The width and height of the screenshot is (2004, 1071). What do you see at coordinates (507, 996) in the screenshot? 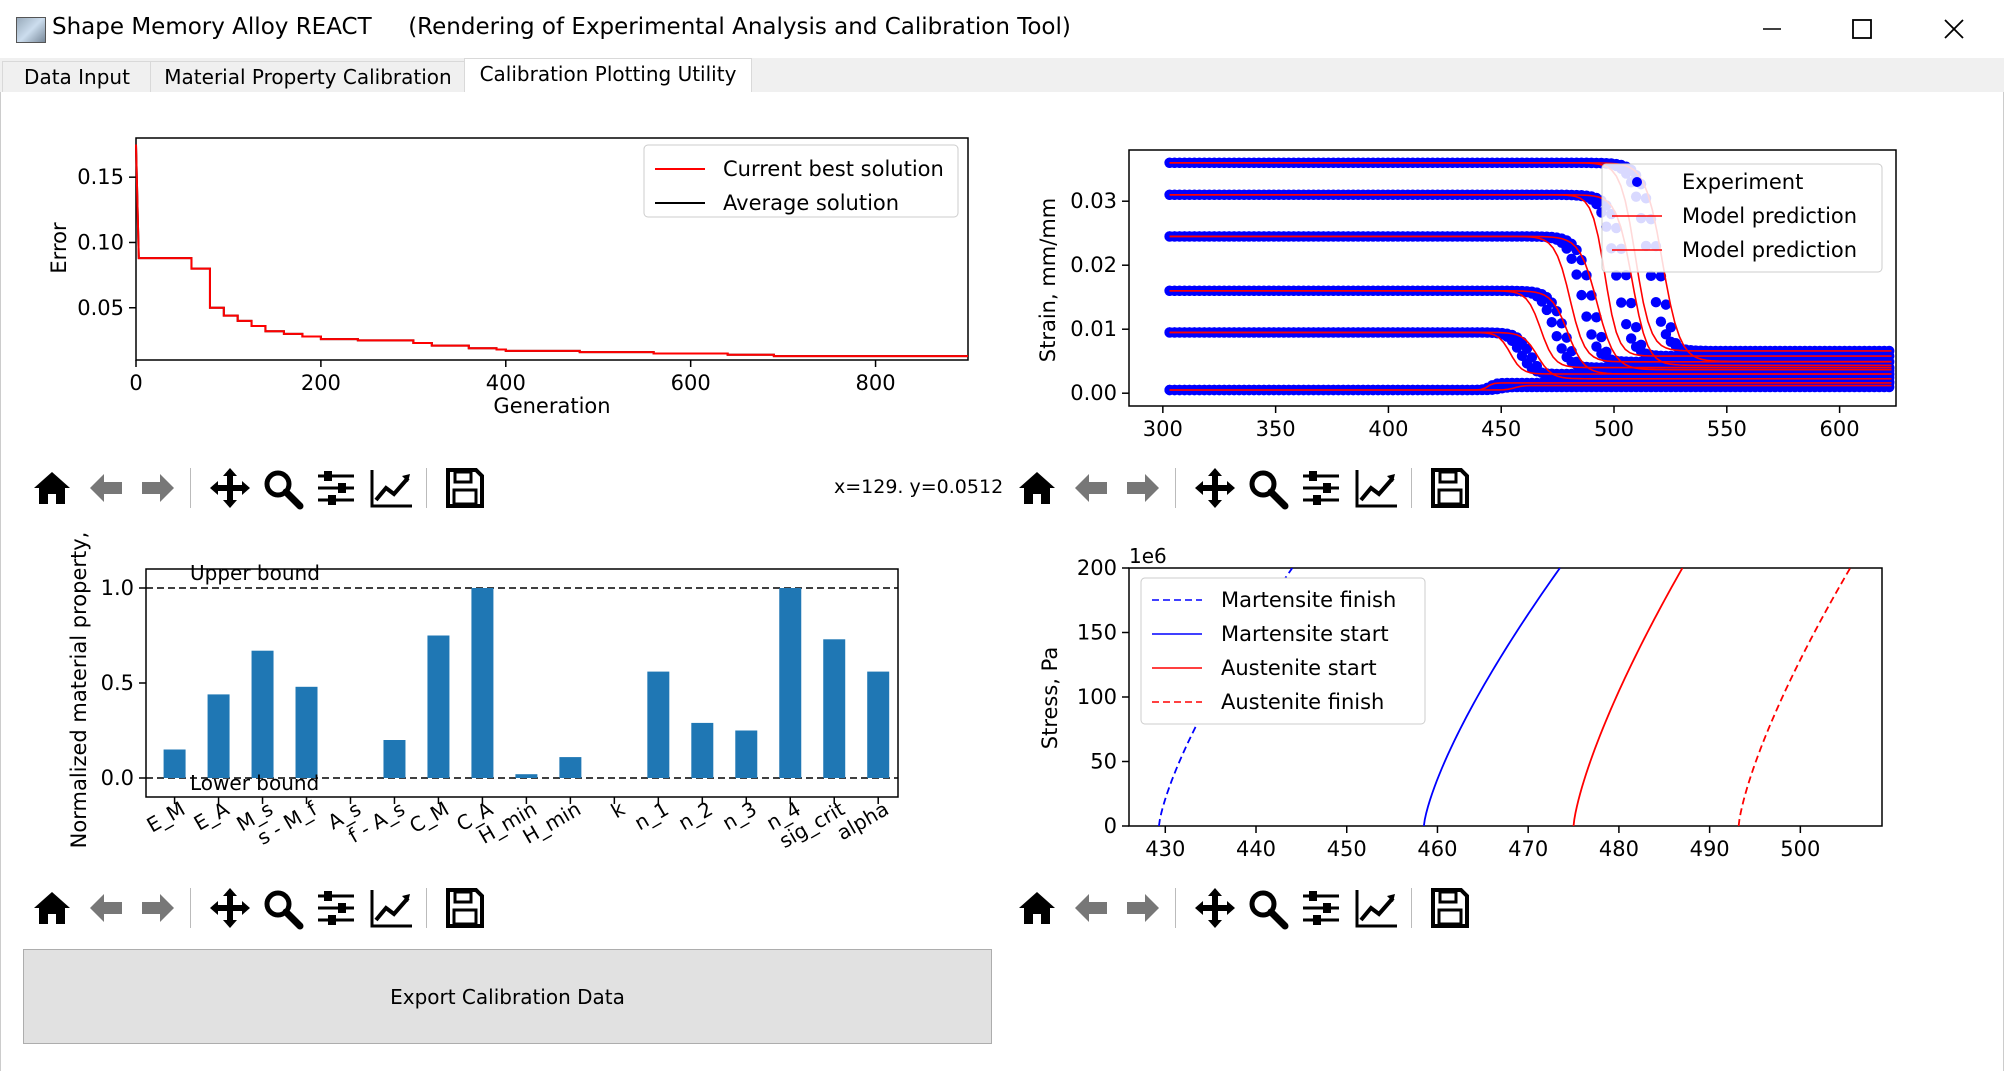
I see `export-calibration-data-button: Export Calibration Data` at bounding box center [507, 996].